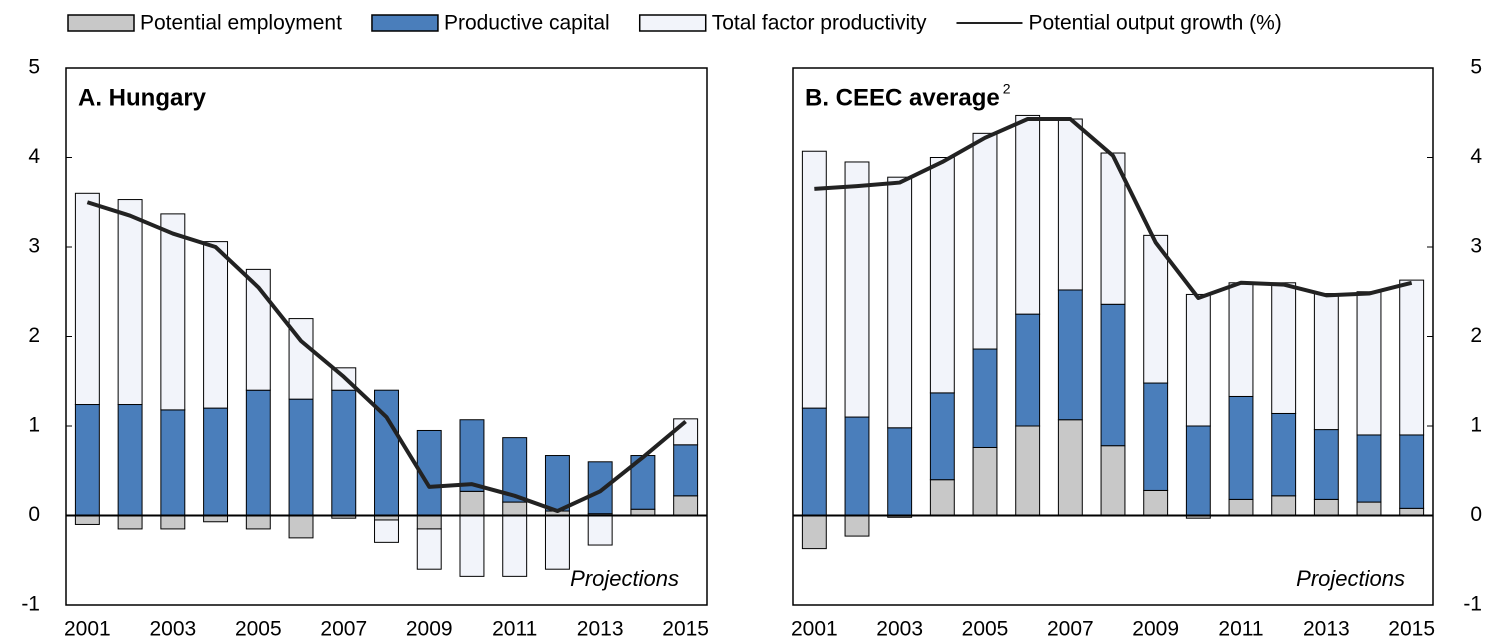 This screenshot has height=643, width=1491. Describe the element at coordinates (819, 23) in the screenshot. I see `legend-label: Total factor productivity` at that location.